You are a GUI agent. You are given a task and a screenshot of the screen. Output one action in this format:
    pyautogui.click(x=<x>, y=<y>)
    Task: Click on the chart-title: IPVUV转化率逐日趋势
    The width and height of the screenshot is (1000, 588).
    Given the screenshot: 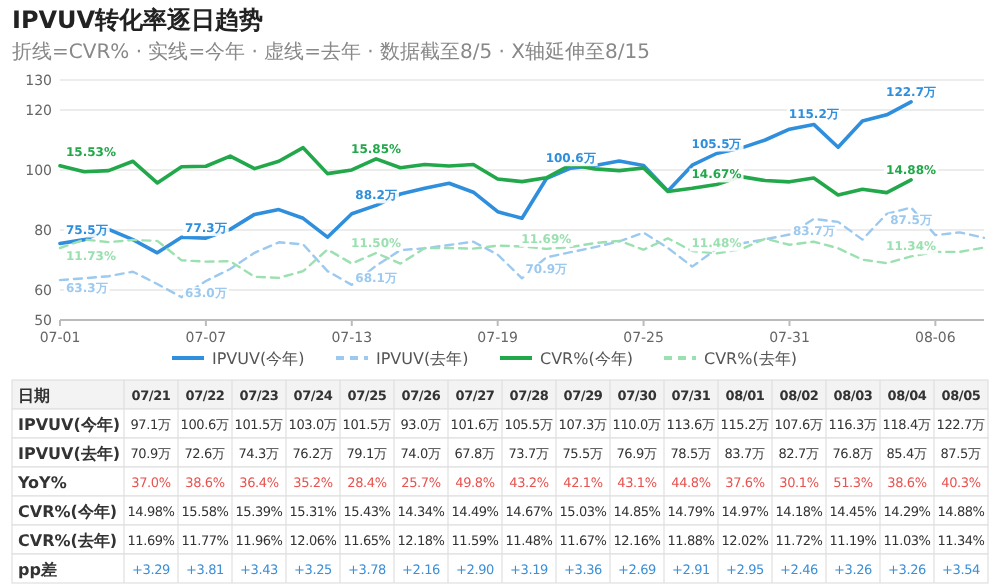 What is the action you would take?
    pyautogui.click(x=138, y=20)
    